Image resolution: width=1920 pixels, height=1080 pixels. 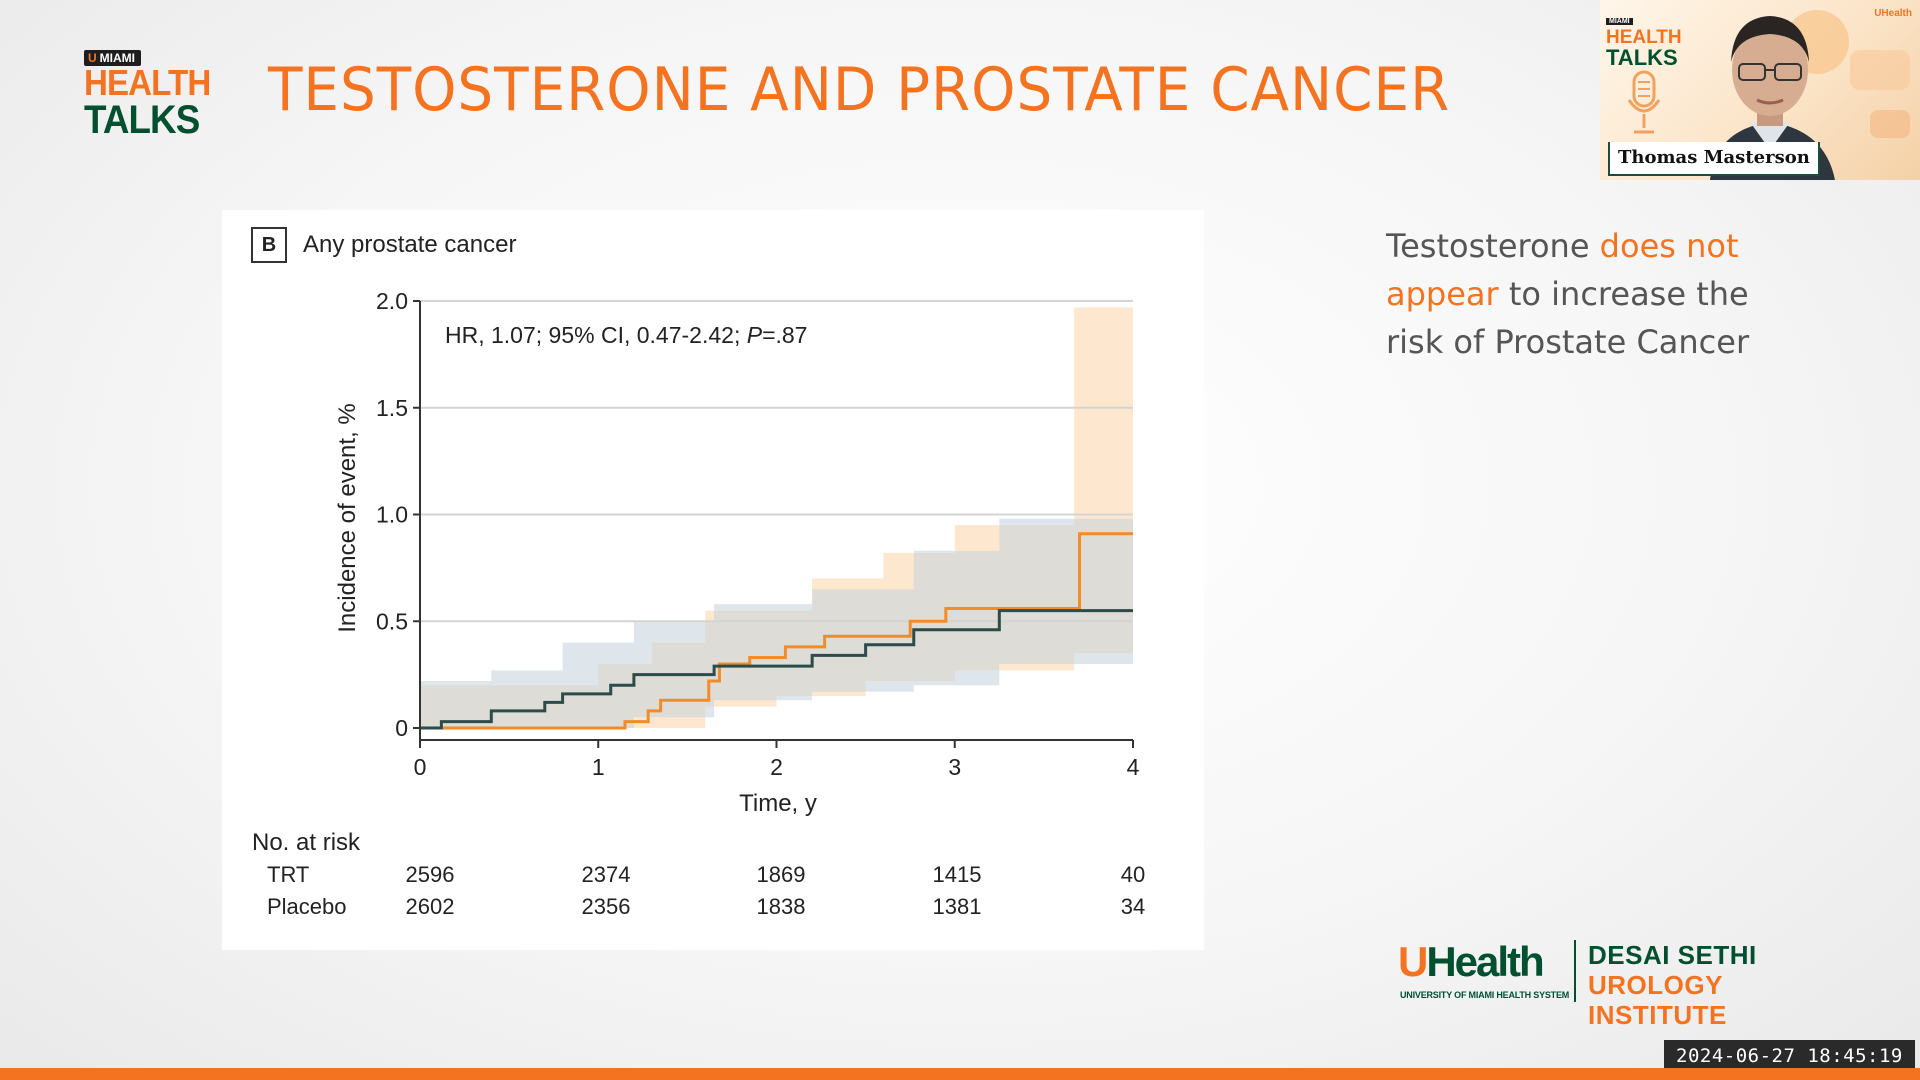 I want to click on x-tick-label: 2, so click(x=776, y=767).